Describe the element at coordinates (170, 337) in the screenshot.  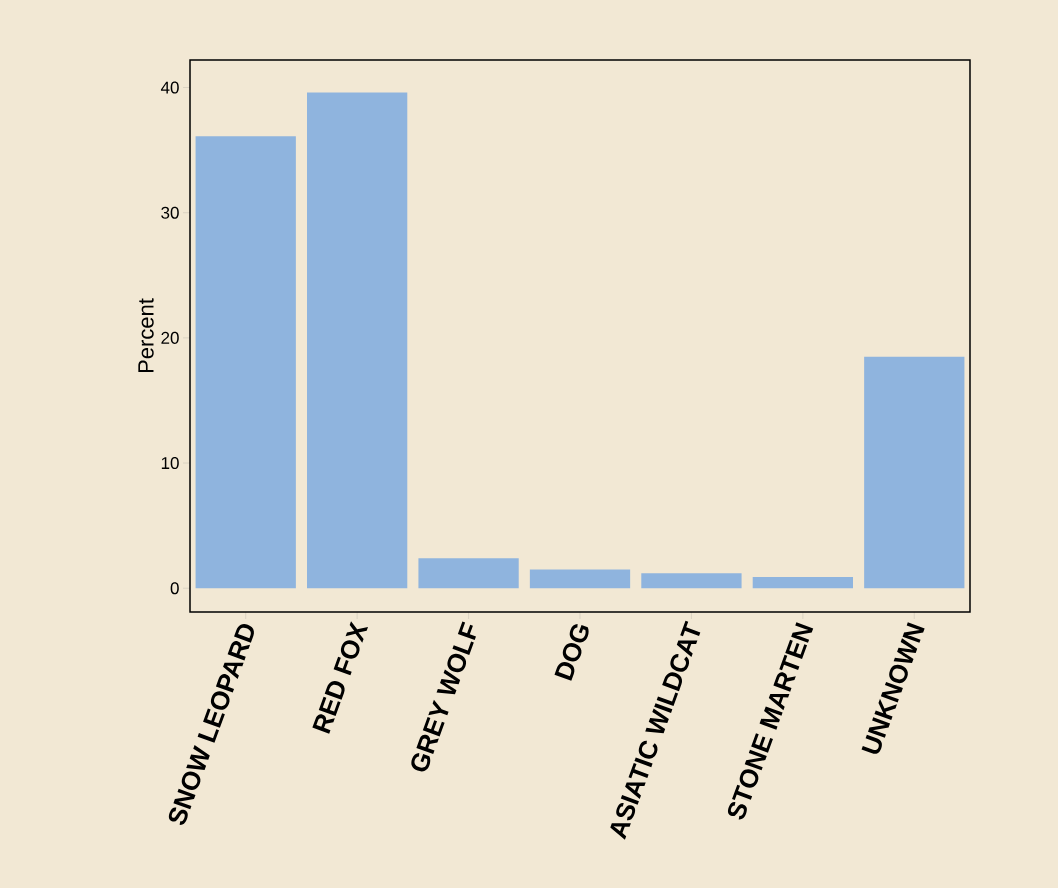
I see `y-tick-label: 20` at that location.